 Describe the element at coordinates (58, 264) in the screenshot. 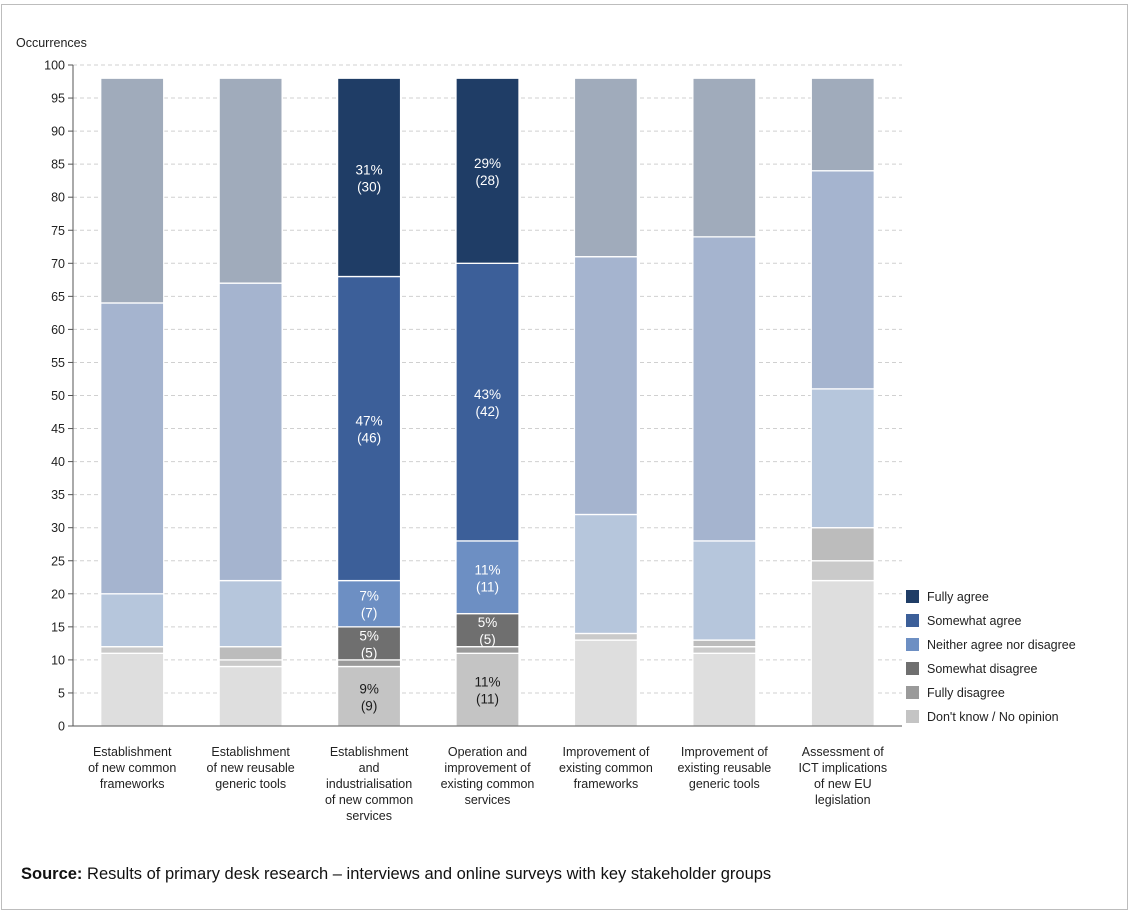

I see `y-tick-label: 70` at that location.